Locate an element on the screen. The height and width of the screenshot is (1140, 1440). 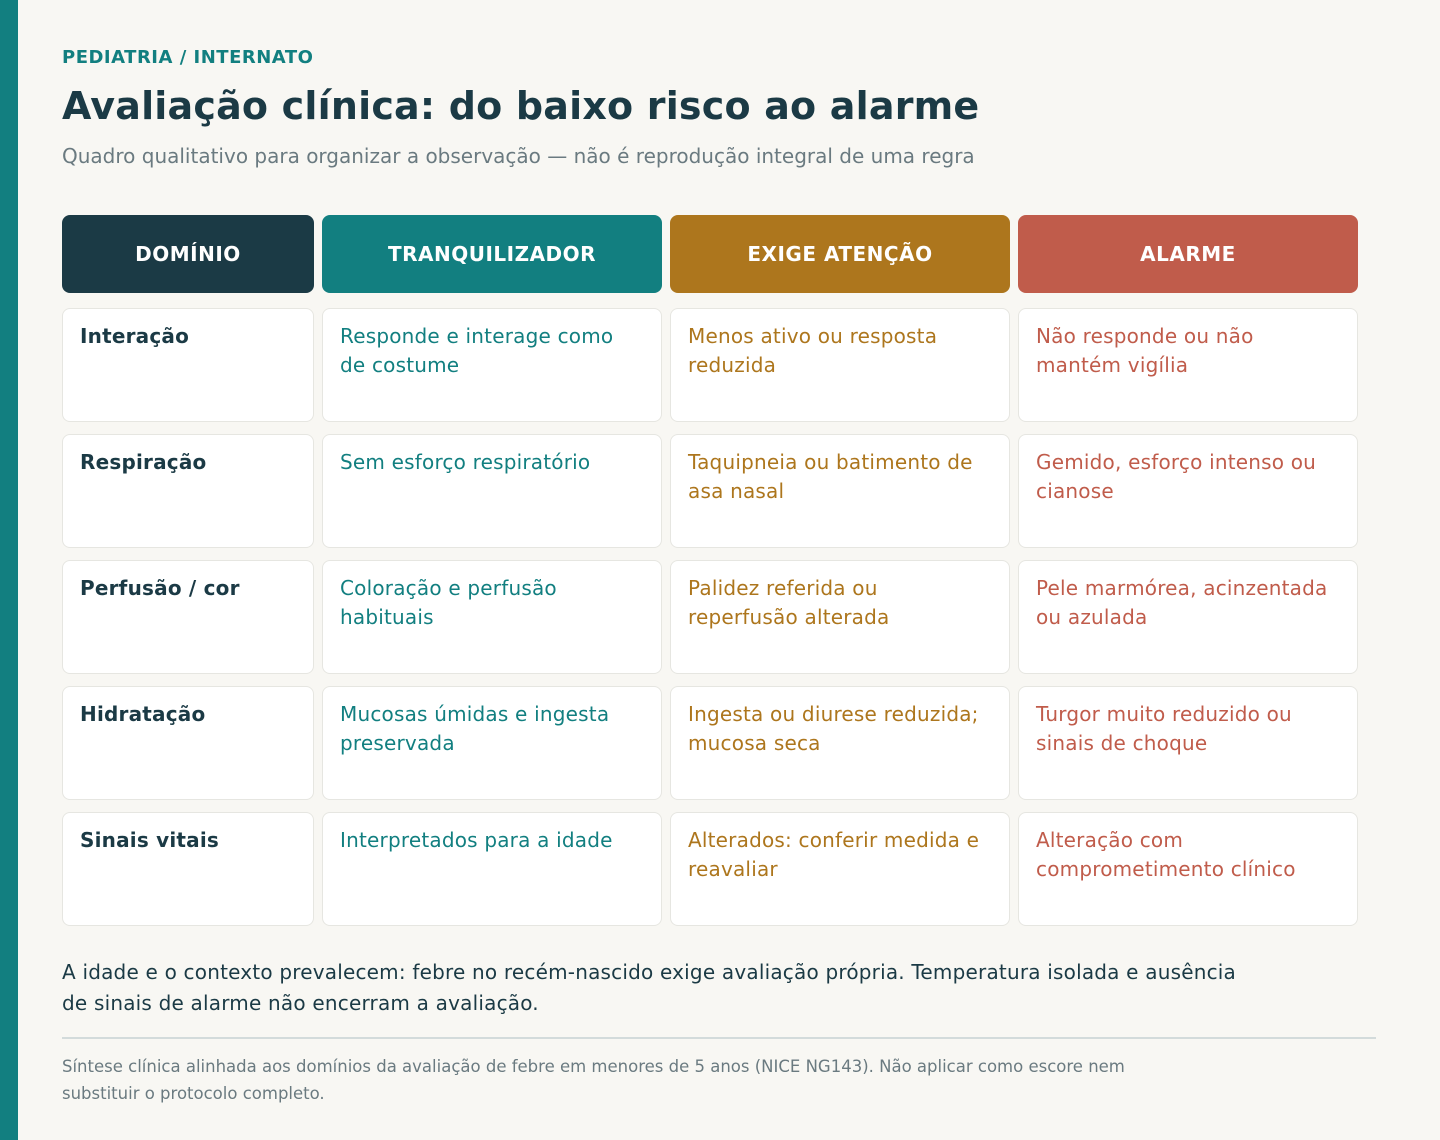
header-domain: DOMÍNIO is located at coordinates (188, 254).